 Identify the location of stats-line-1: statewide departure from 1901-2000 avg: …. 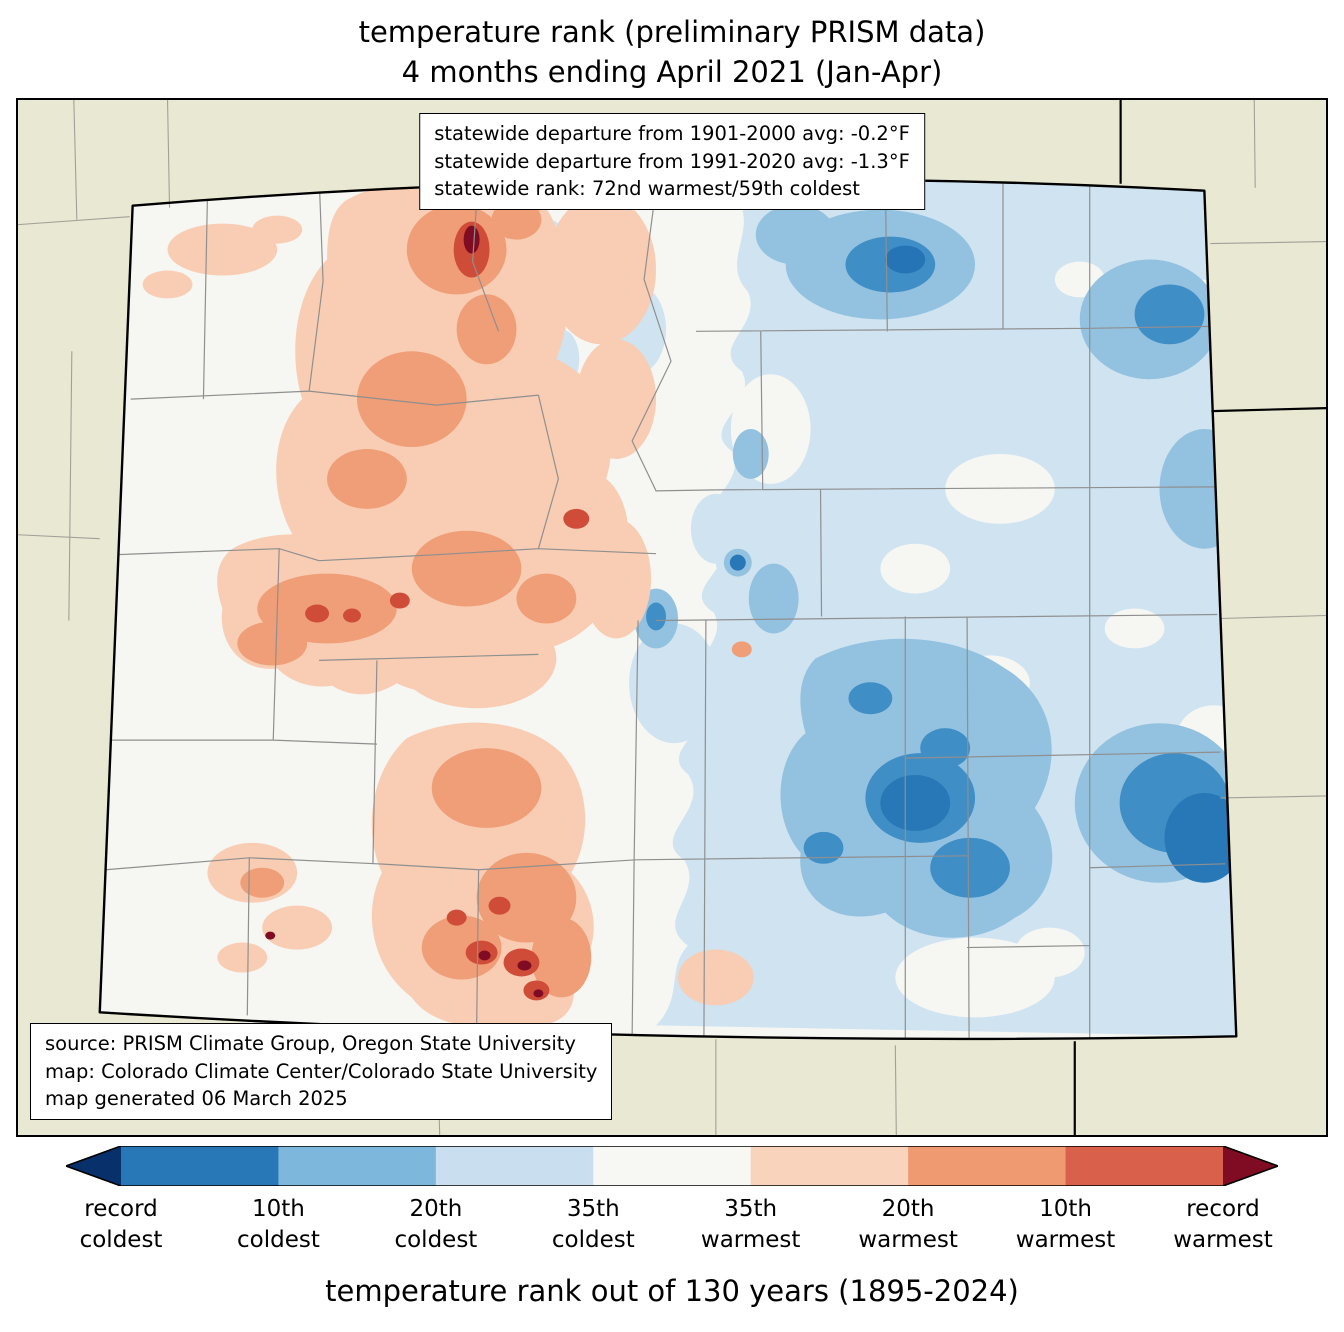
(672, 133).